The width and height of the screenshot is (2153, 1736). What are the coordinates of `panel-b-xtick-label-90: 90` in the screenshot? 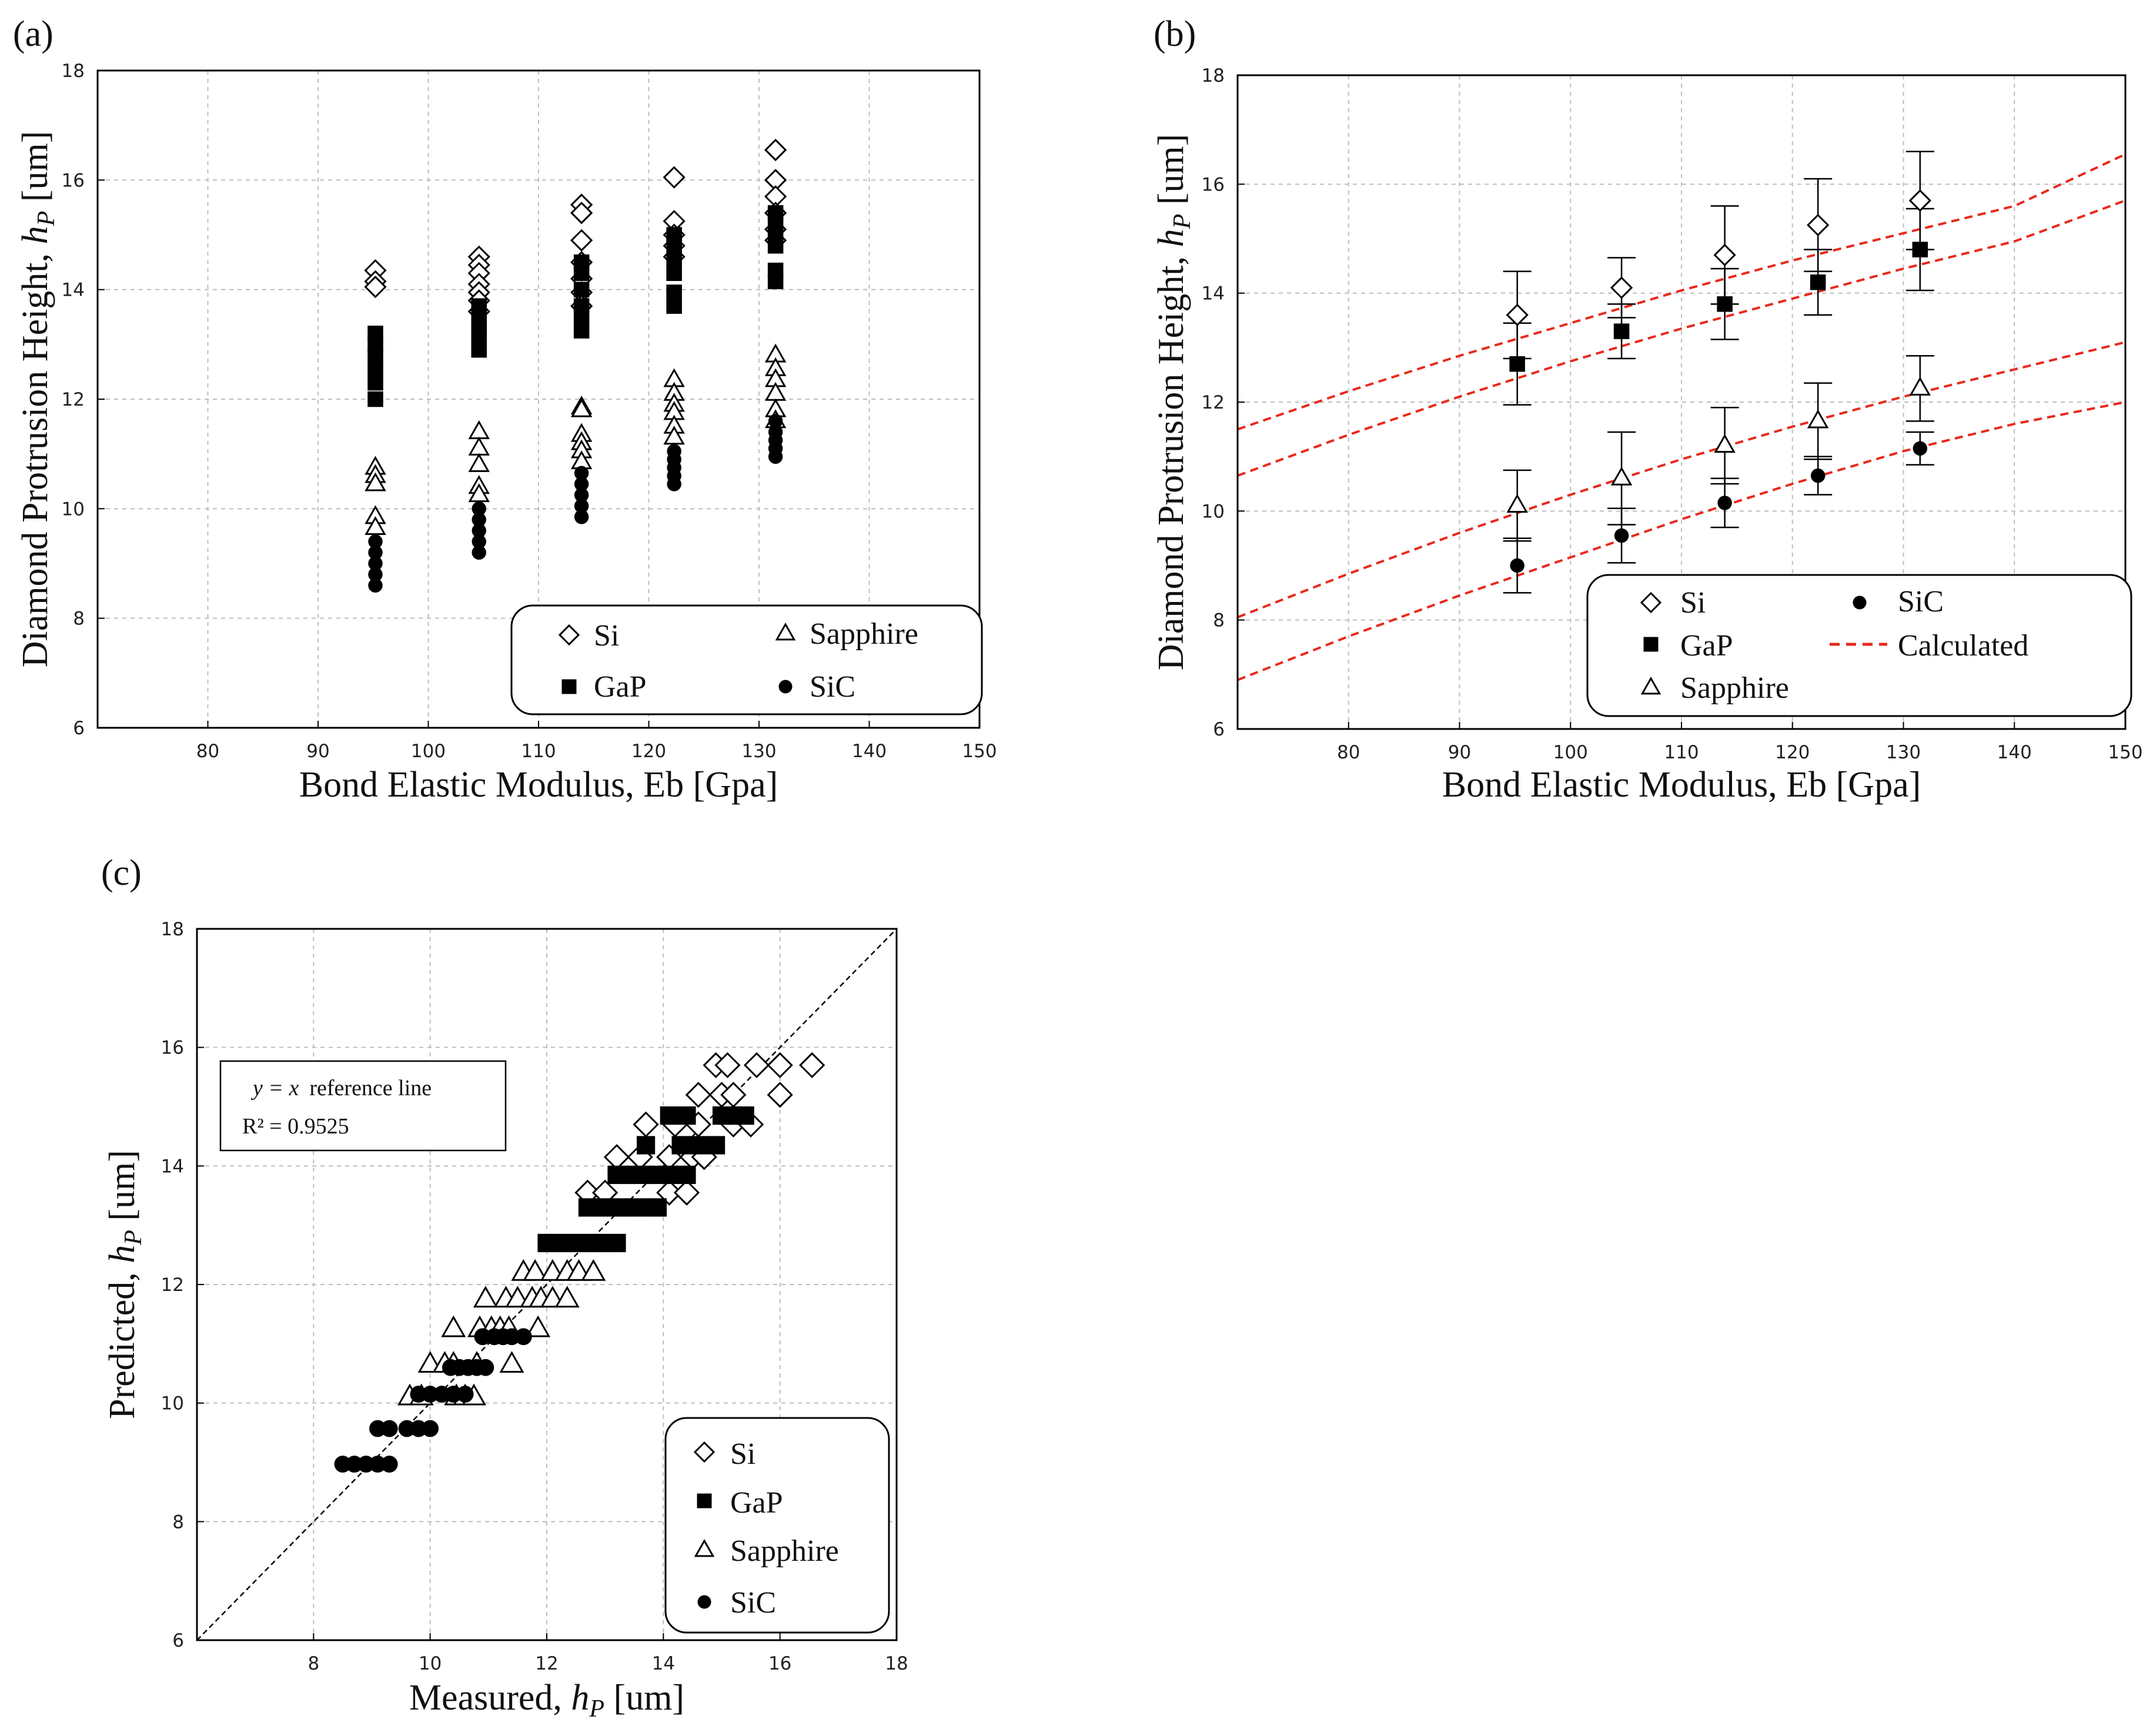 It's located at (1459, 752).